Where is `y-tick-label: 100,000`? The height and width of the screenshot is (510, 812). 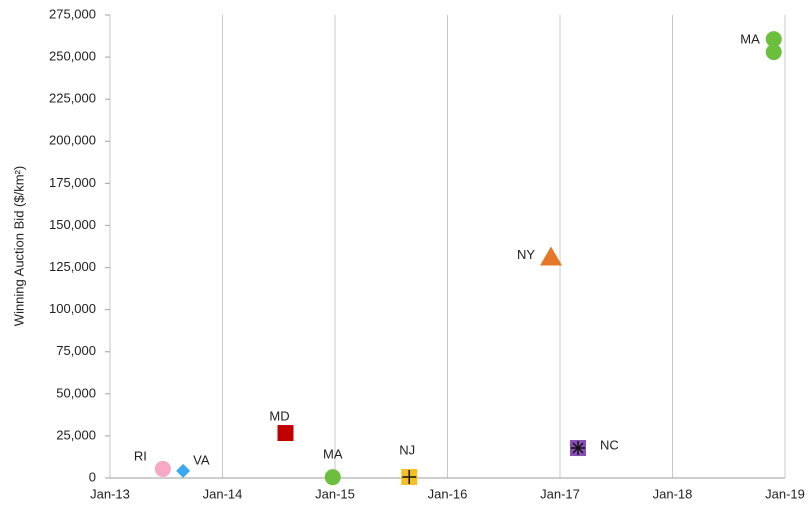 y-tick-label: 100,000 is located at coordinates (72, 308).